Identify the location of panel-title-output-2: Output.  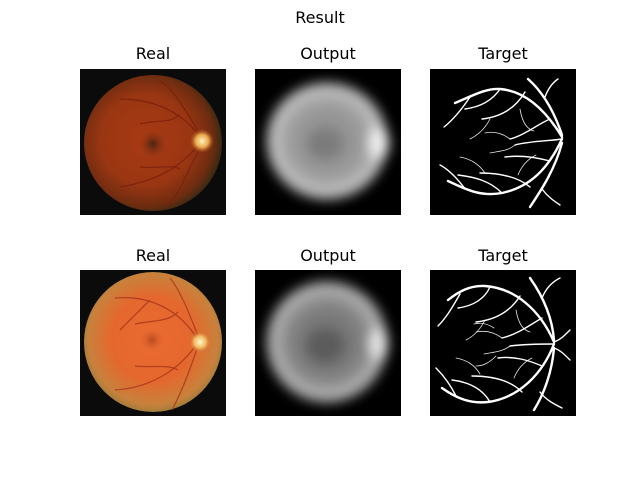
(328, 255).